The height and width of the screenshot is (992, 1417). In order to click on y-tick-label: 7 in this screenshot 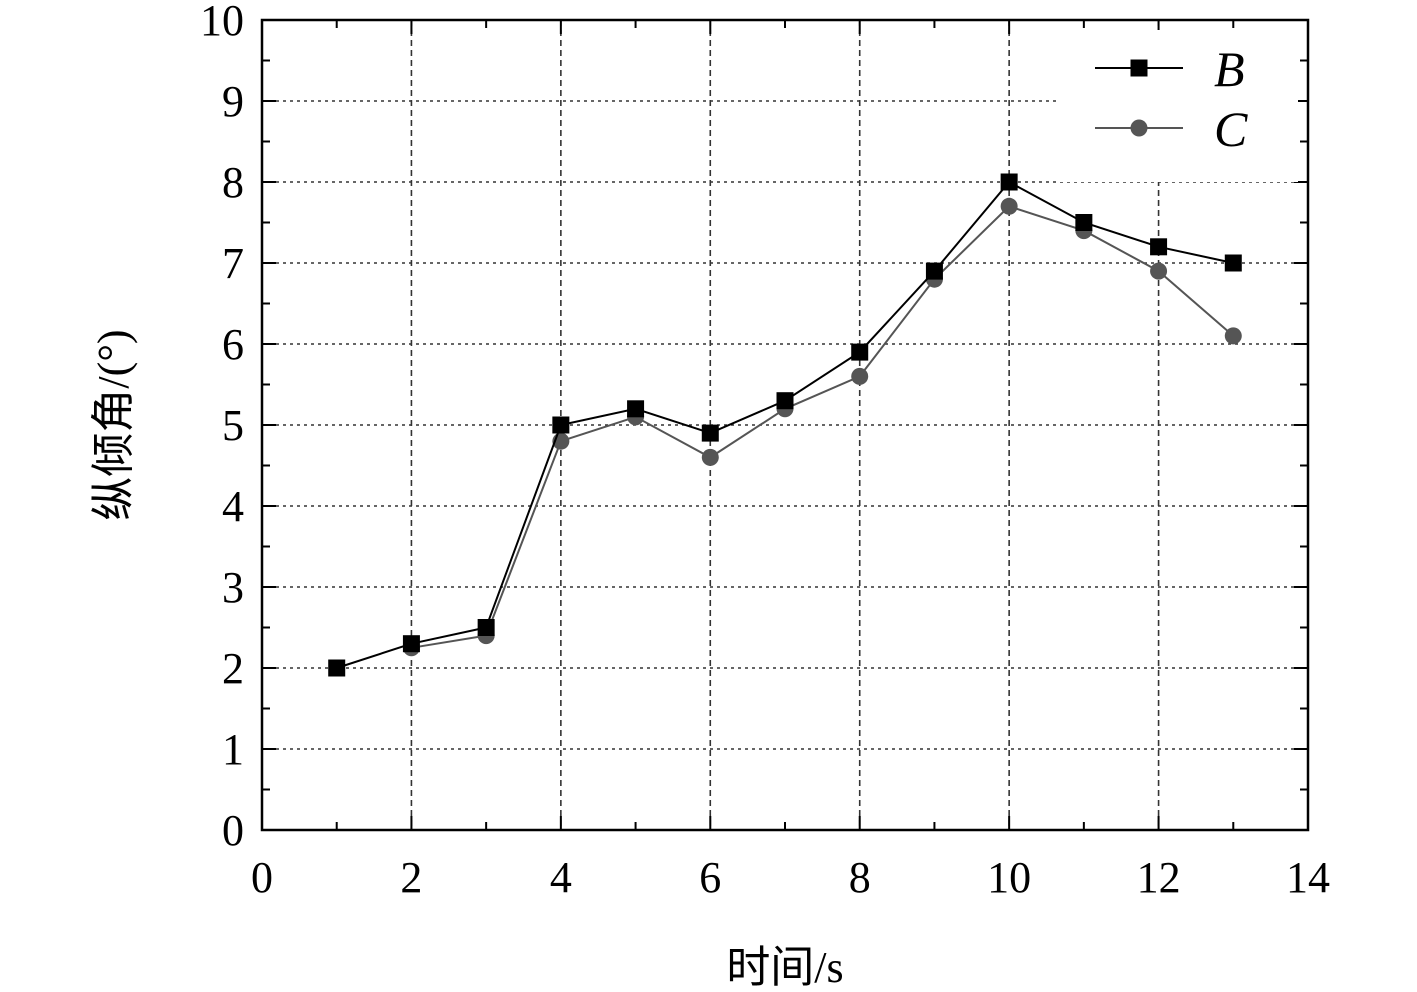, I will do `click(233, 263)`.